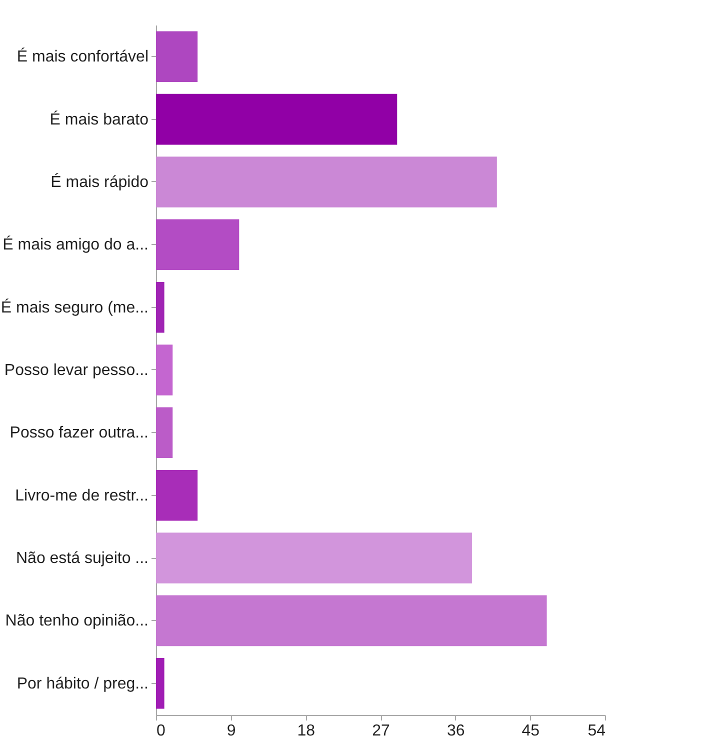 Image resolution: width=713 pixels, height=737 pixels. Describe the element at coordinates (531, 729) in the screenshot. I see `x-tick-label: 45` at that location.